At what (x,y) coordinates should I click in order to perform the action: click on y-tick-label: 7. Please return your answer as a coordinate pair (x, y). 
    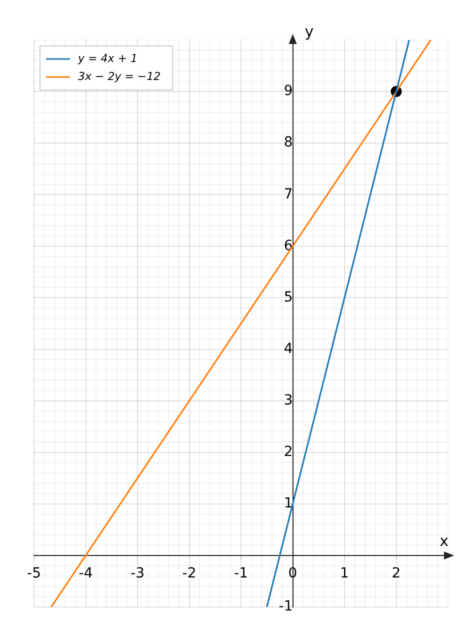
    Looking at the image, I should click on (288, 194).